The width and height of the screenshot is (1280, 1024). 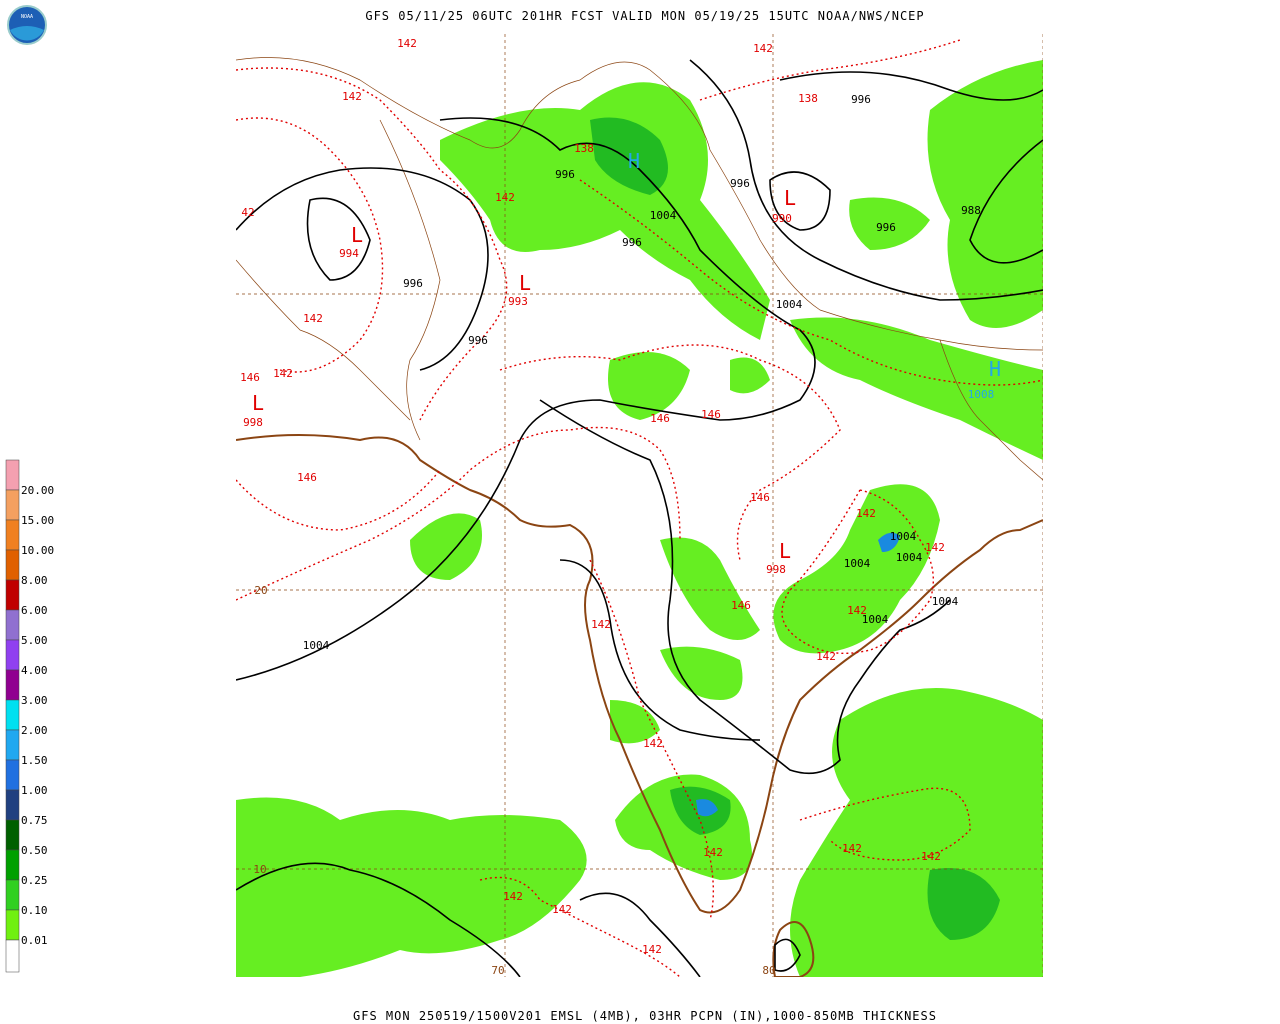 What do you see at coordinates (34, 670) in the screenshot?
I see `legend-label: 4.00` at bounding box center [34, 670].